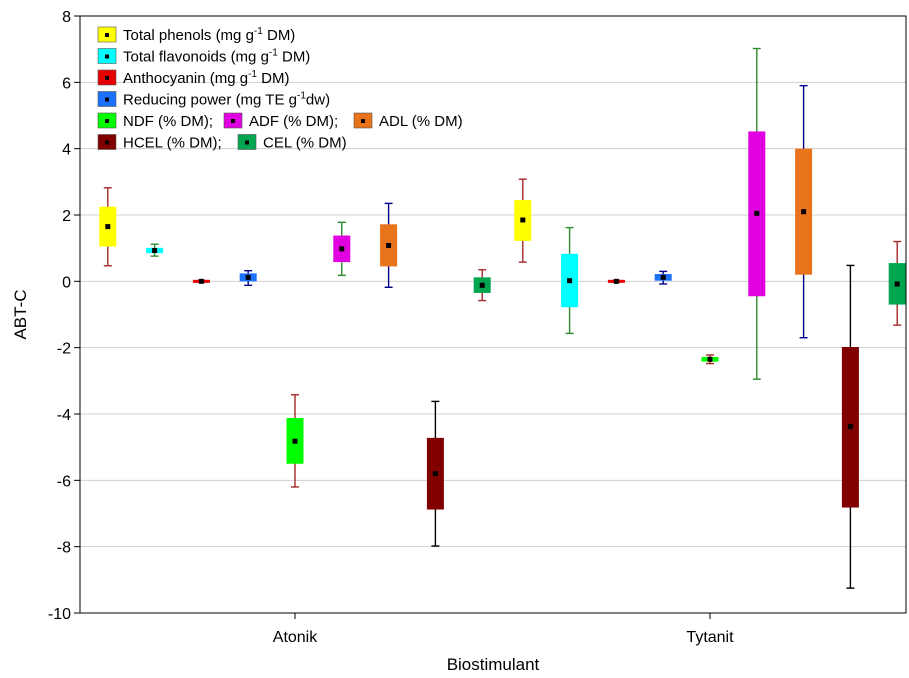  Describe the element at coordinates (64, 481) in the screenshot. I see `y-tick-label: -6` at that location.